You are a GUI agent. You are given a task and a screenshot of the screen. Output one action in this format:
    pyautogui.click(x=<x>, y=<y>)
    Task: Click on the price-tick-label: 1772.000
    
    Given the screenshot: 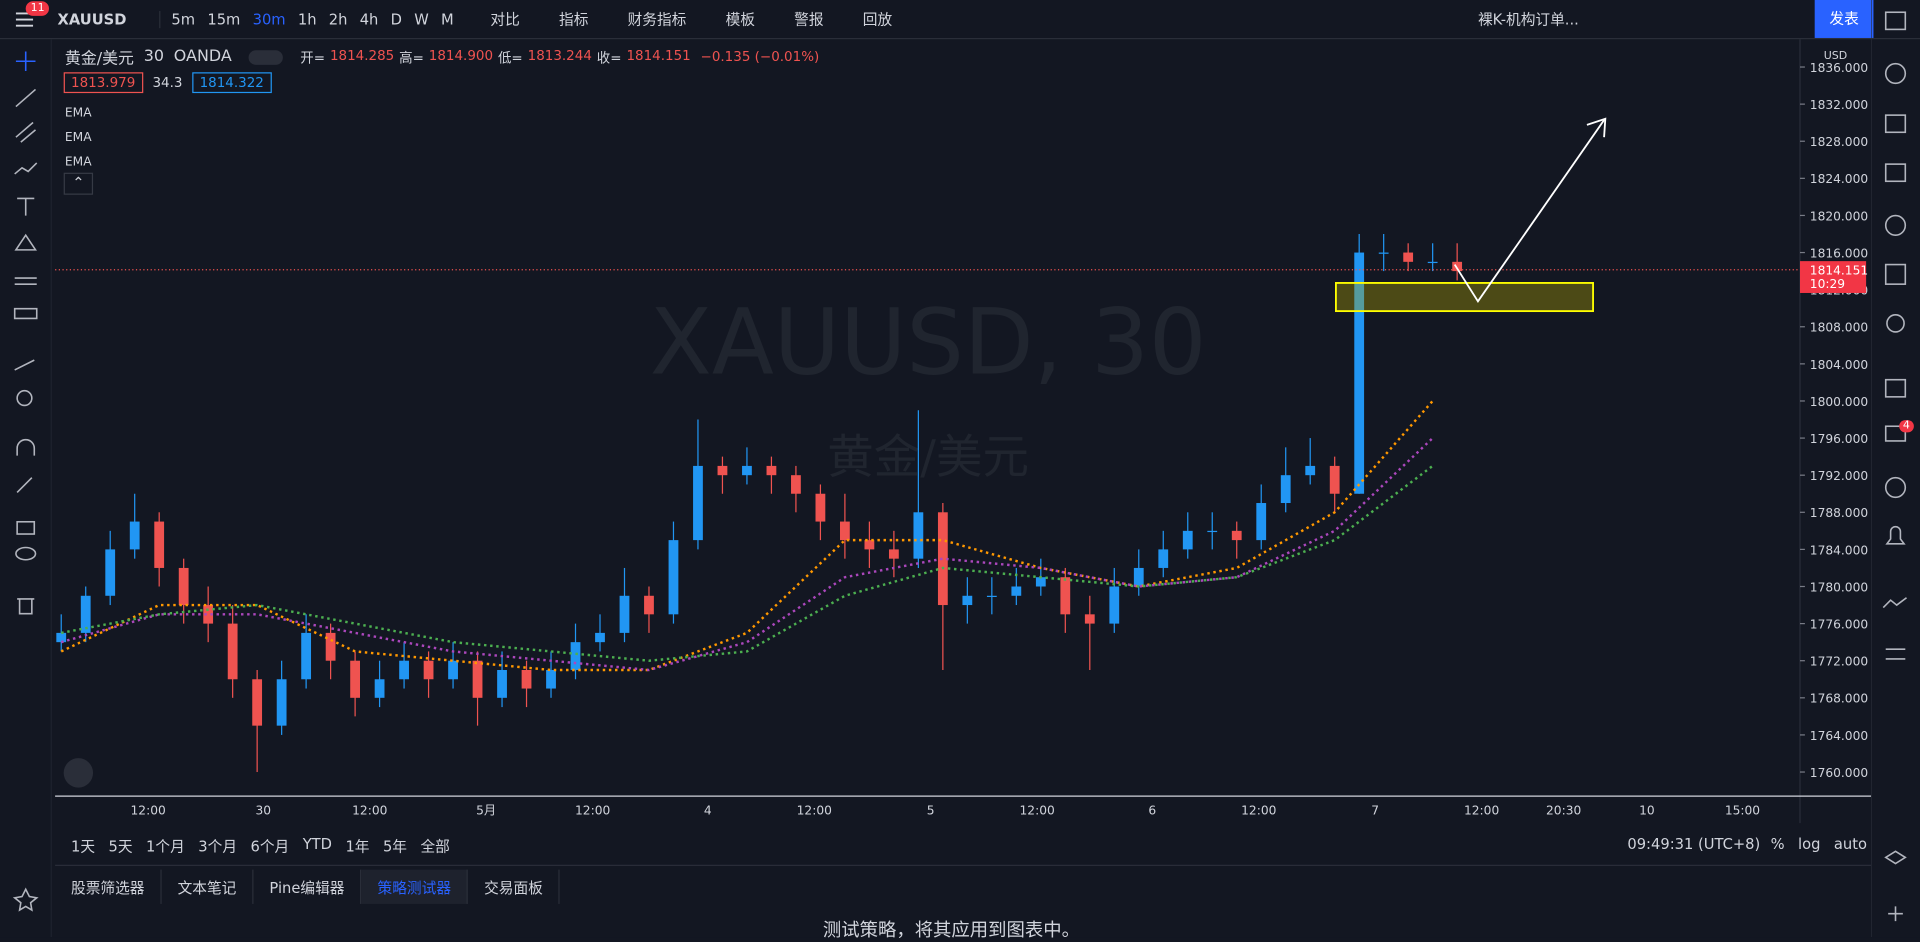 What is the action you would take?
    pyautogui.click(x=1839, y=662)
    